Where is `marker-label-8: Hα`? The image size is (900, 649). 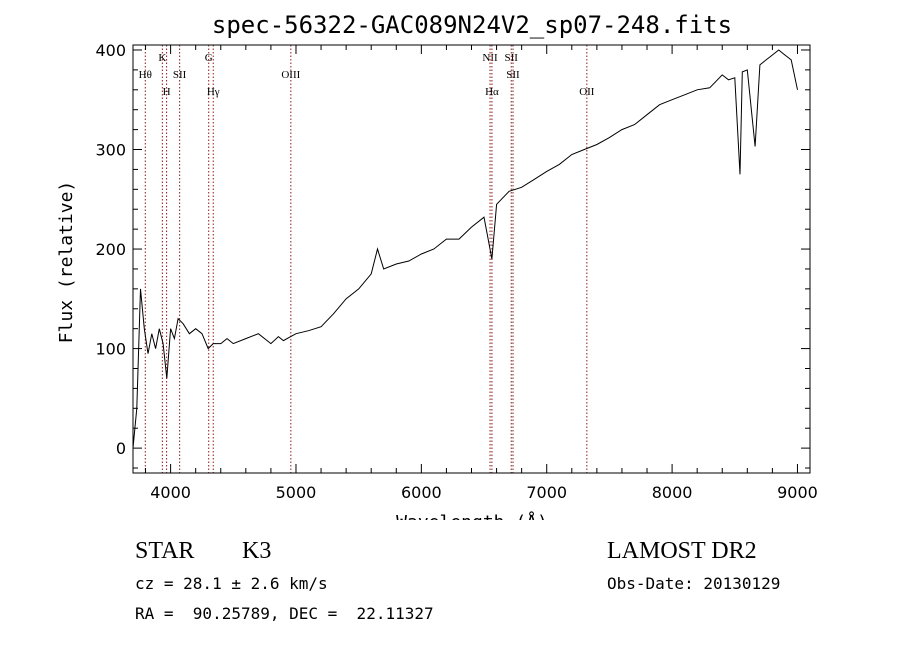 marker-label-8: Hα is located at coordinates (492, 92).